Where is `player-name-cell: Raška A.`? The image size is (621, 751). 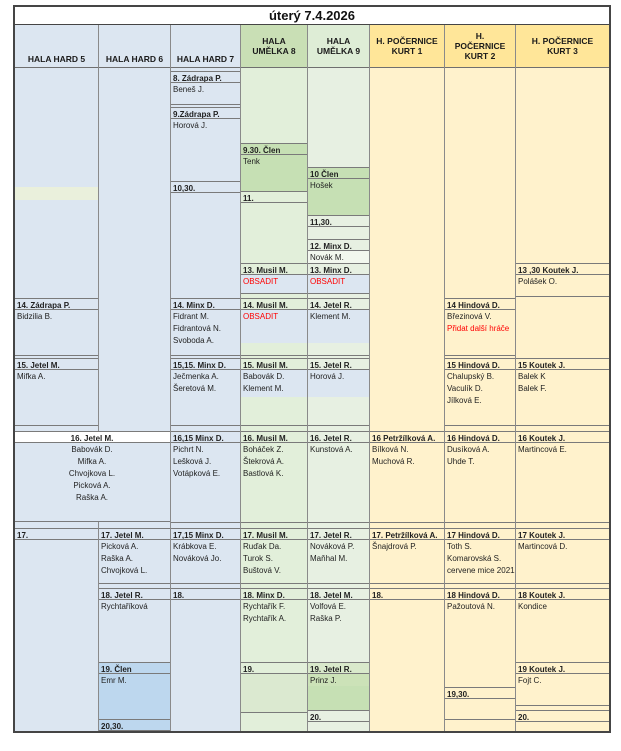
player-name-cell: Raška A. is located at coordinates (91, 497).